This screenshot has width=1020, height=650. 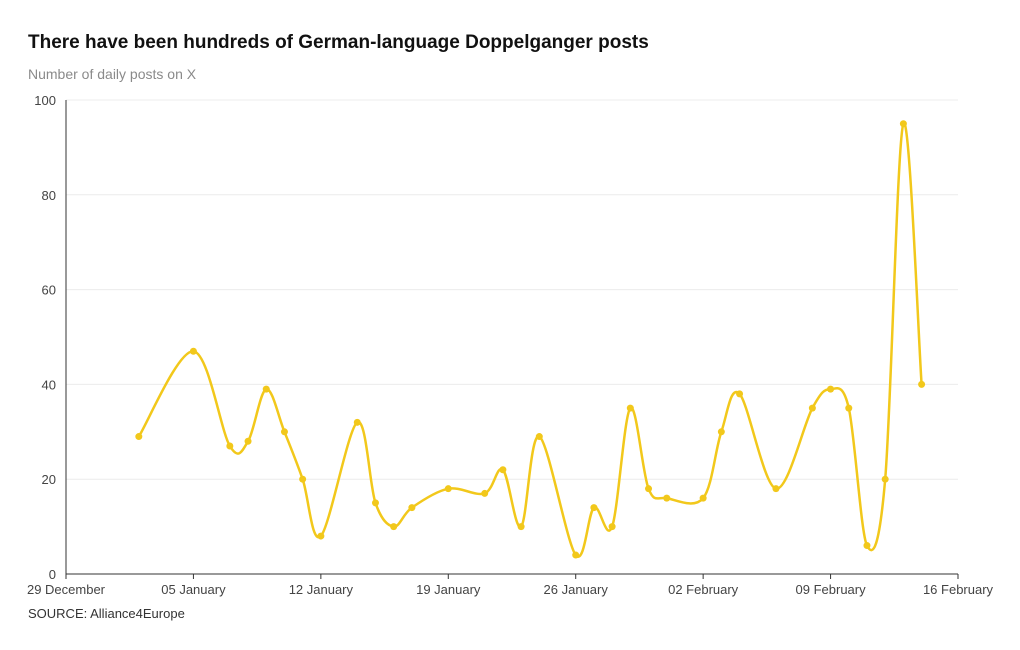 What do you see at coordinates (321, 589) in the screenshot?
I see `x-tick-label: 12 January` at bounding box center [321, 589].